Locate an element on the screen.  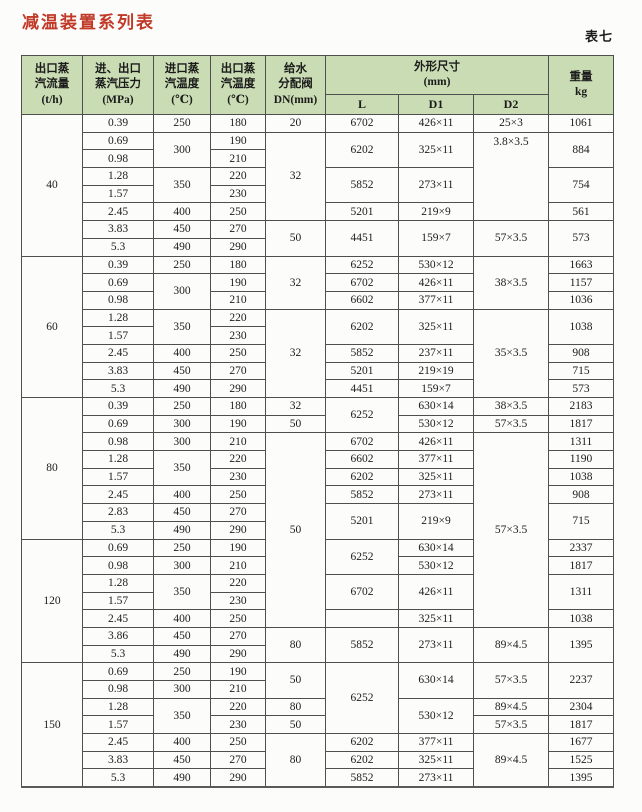
table-row: 0.69 300 190 32 6202 325×11 3.8×3.5 884 is located at coordinates (318, 176).